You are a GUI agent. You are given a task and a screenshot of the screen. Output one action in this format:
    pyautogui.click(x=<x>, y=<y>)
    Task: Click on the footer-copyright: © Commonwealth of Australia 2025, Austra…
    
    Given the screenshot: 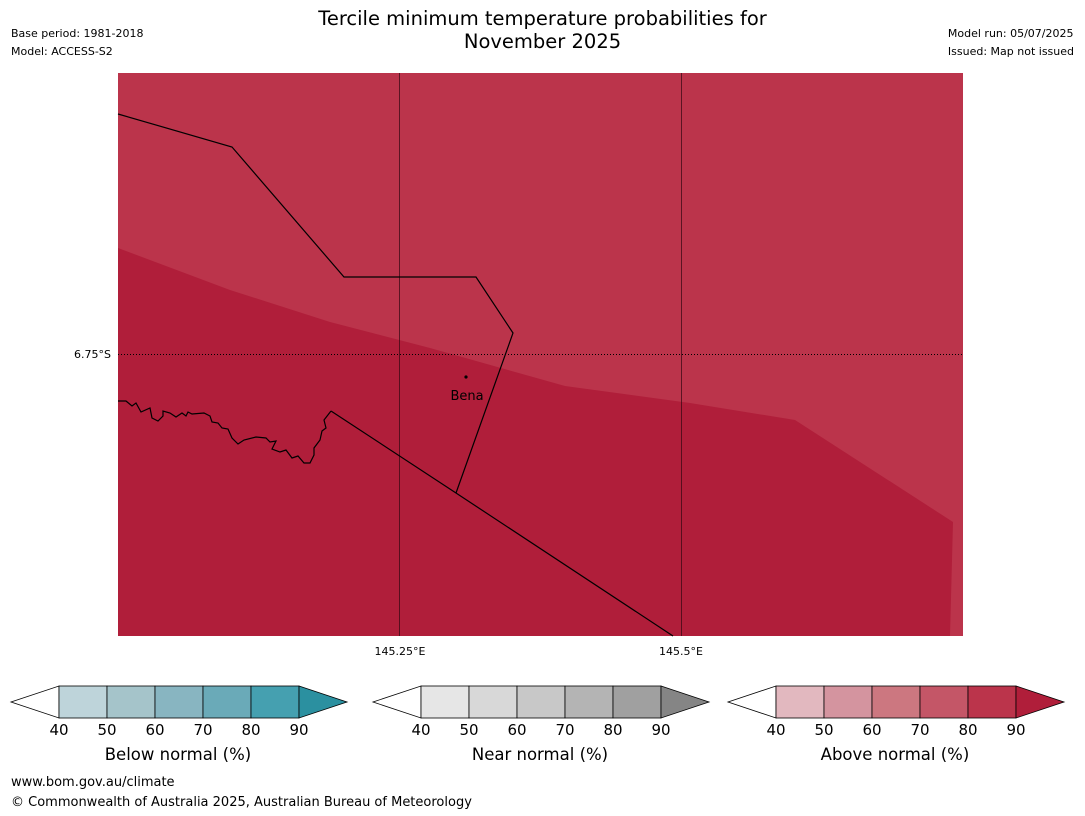 What is the action you would take?
    pyautogui.click(x=241, y=802)
    